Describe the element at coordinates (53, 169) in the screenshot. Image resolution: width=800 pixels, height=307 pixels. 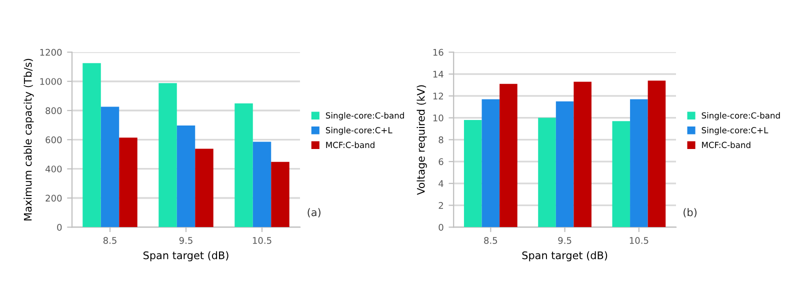
I see `y-tick-label: 400` at that location.